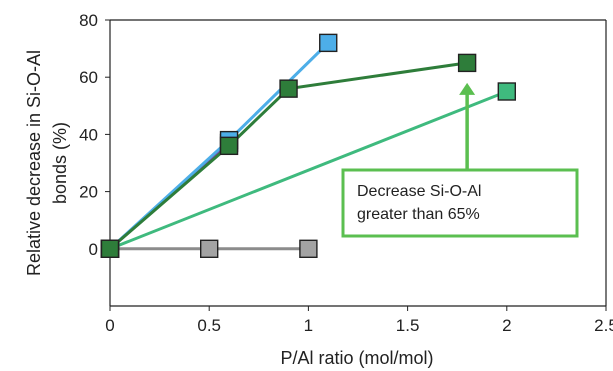 Image resolution: width=613 pixels, height=371 pixels. I want to click on y-axis-title: Relative decrease in Si-O-Al bonds (%), so click(47, 163).